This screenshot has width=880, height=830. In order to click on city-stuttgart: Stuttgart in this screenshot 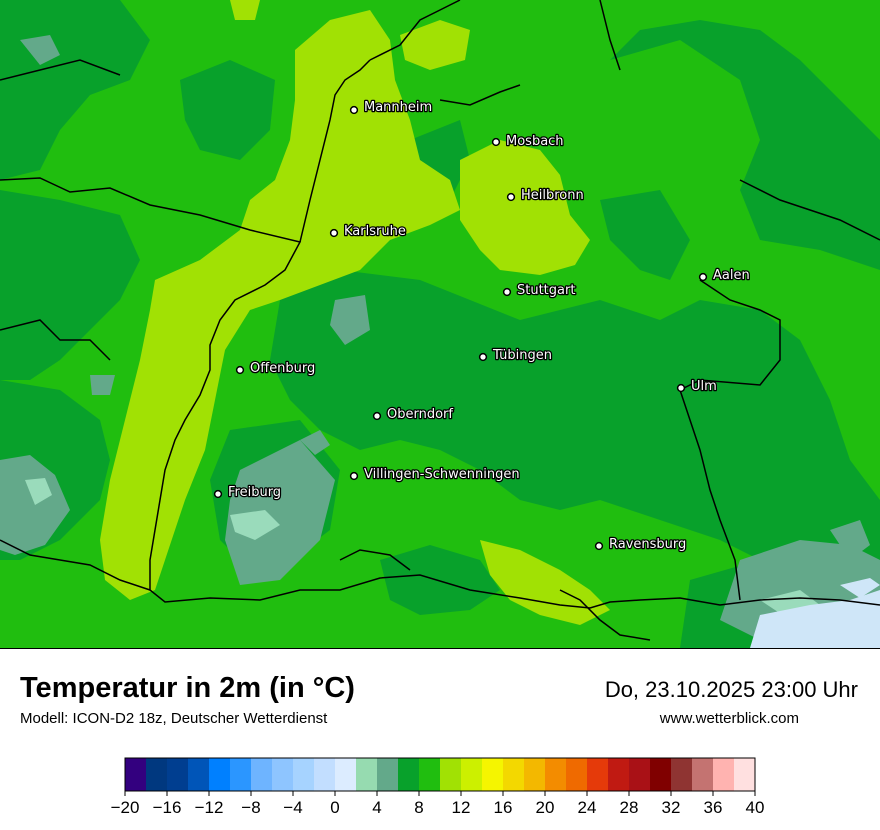, I will do `click(539, 290)`.